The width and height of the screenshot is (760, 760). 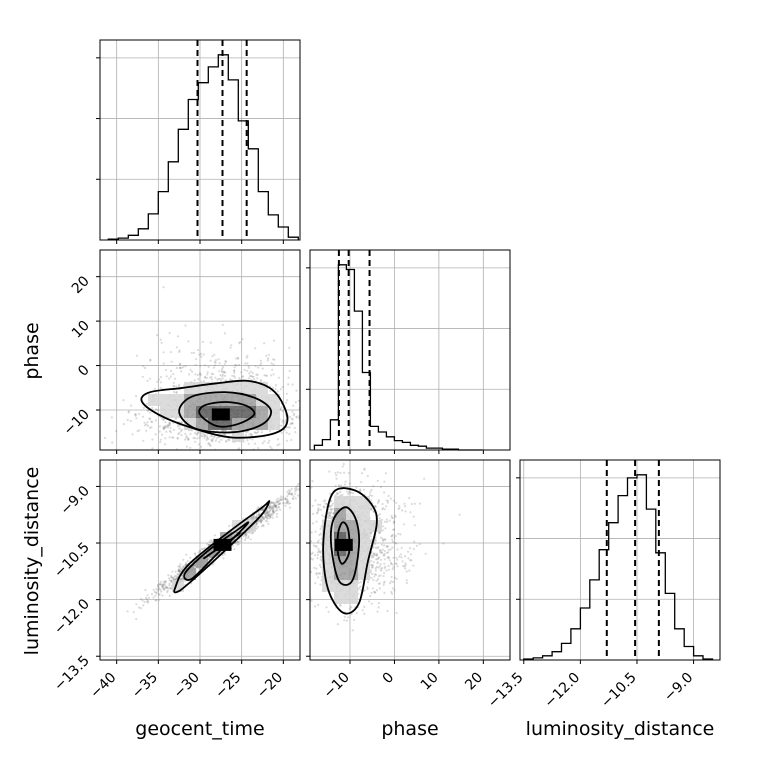 What do you see at coordinates (618, 567) in the screenshot?
I see `histogram-luminosity_distance` at bounding box center [618, 567].